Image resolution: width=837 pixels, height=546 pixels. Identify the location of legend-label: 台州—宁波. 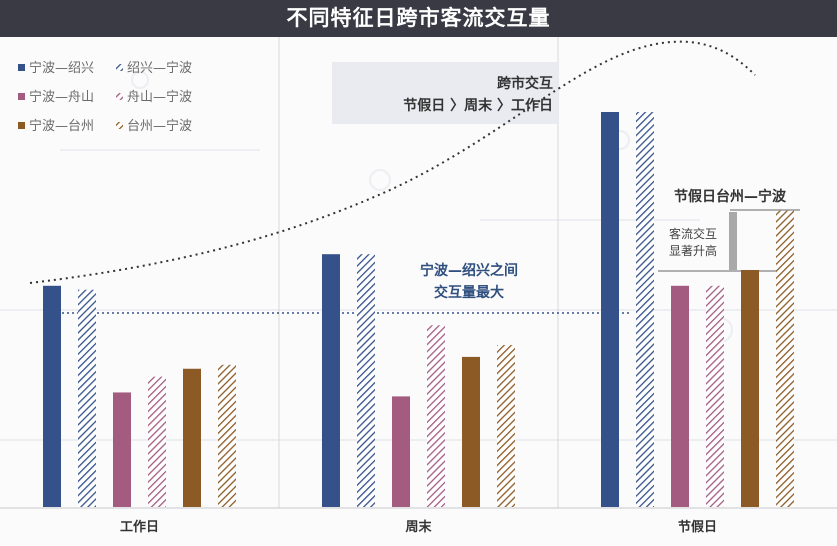
(159, 126).